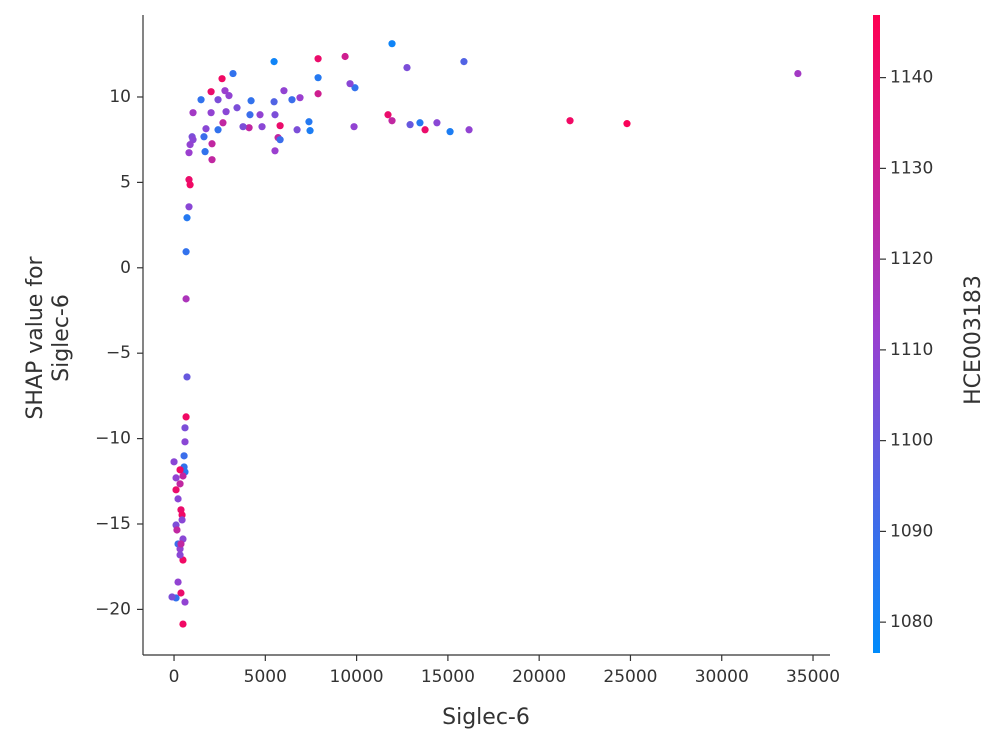 The height and width of the screenshot is (750, 1000). I want to click on colorbar-tick-label: 1140, so click(911, 78).